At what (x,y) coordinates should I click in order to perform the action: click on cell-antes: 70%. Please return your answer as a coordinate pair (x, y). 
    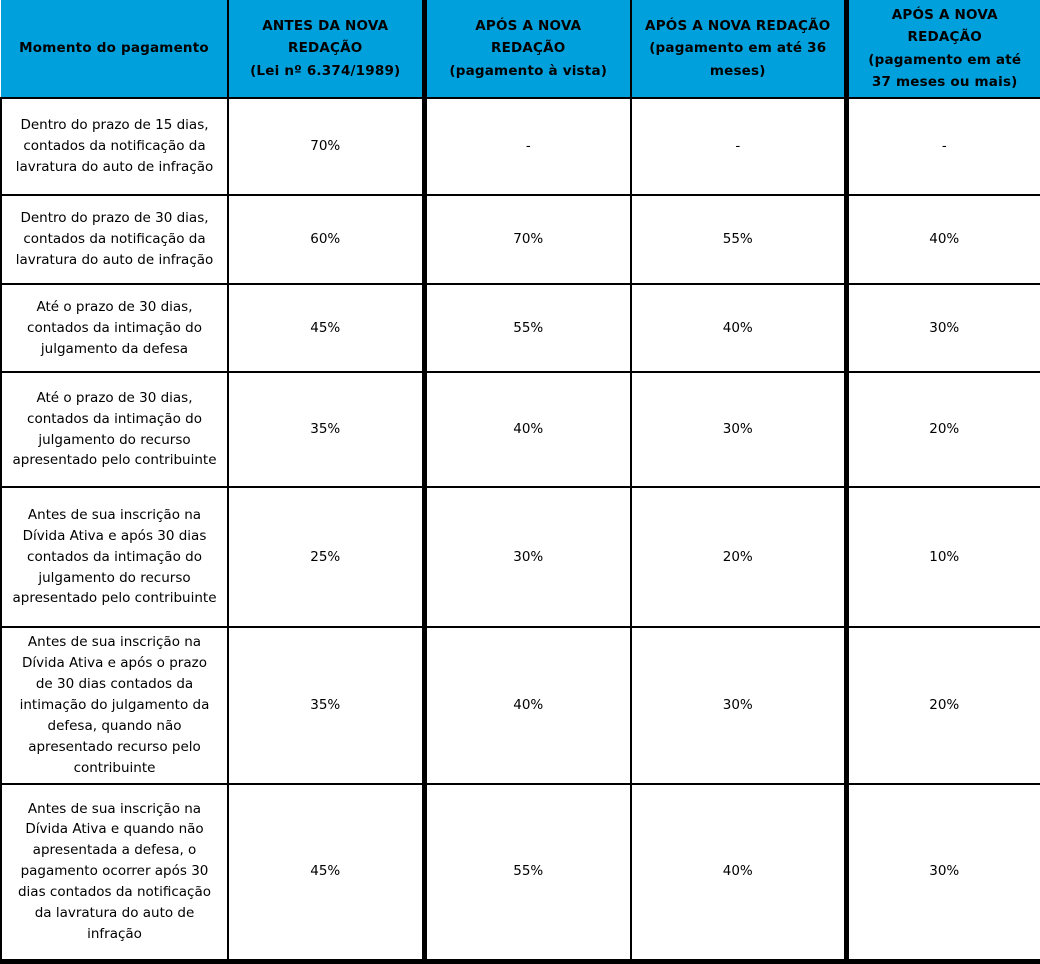
    Looking at the image, I should click on (326, 147).